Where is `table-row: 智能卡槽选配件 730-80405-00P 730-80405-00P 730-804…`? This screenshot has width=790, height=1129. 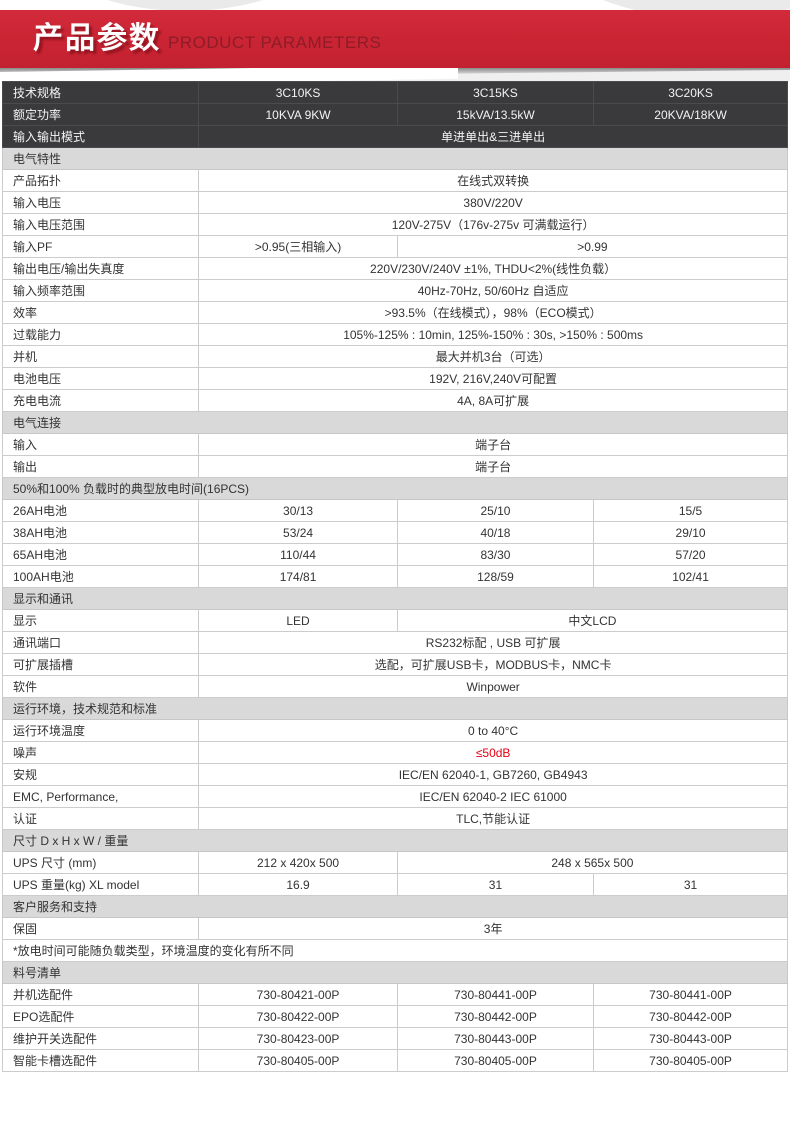
table-row: 智能卡槽选配件 730-80405-00P 730-80405-00P 730-804… is located at coordinates (394, 1060).